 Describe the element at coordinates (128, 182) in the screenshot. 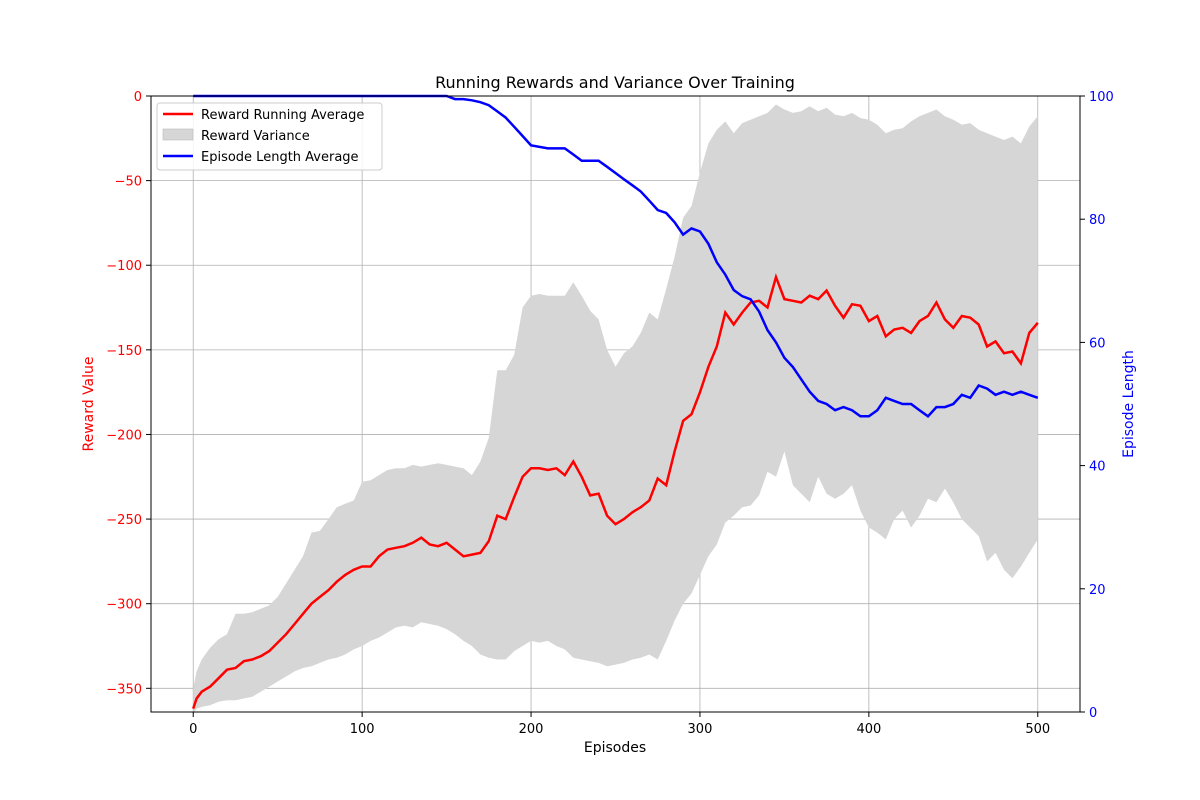

I see `left-y-tick-label: −50` at that location.